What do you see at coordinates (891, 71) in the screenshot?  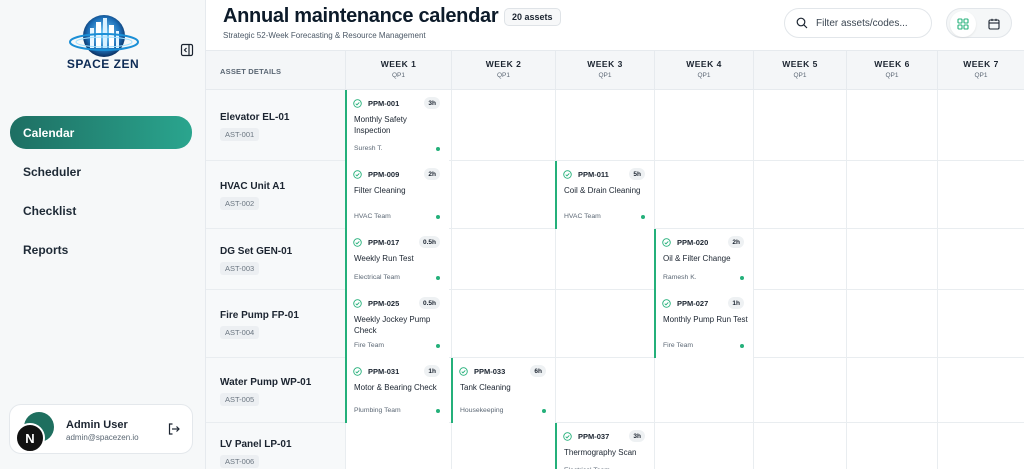 I see `week-header-6: WEEK 6 QP1` at bounding box center [891, 71].